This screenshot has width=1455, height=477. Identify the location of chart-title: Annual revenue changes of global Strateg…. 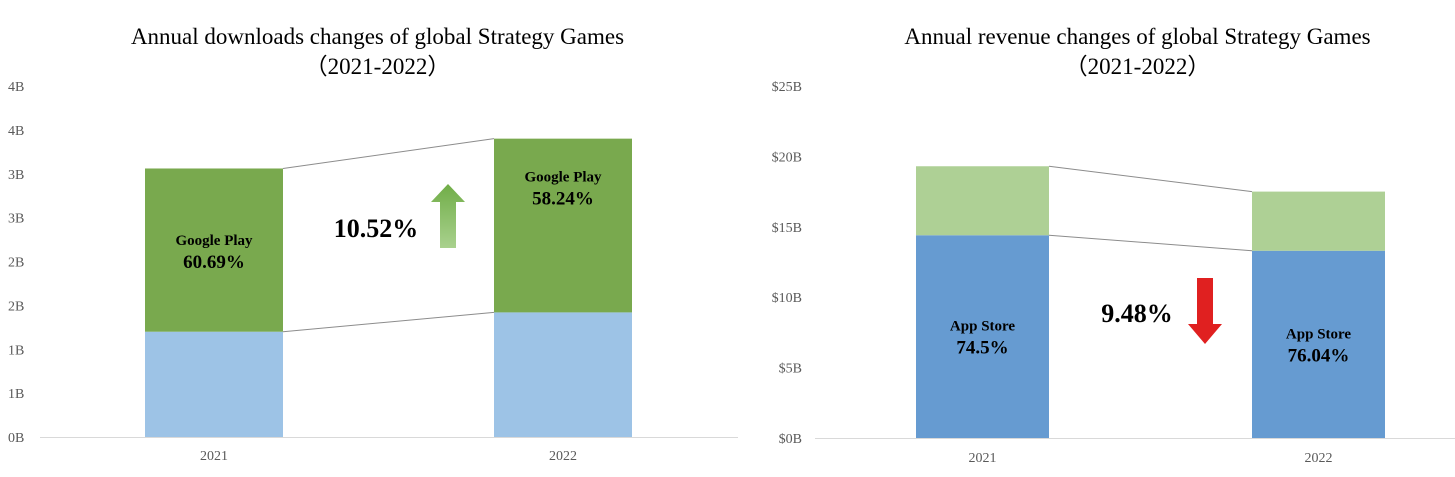
(1137, 36).